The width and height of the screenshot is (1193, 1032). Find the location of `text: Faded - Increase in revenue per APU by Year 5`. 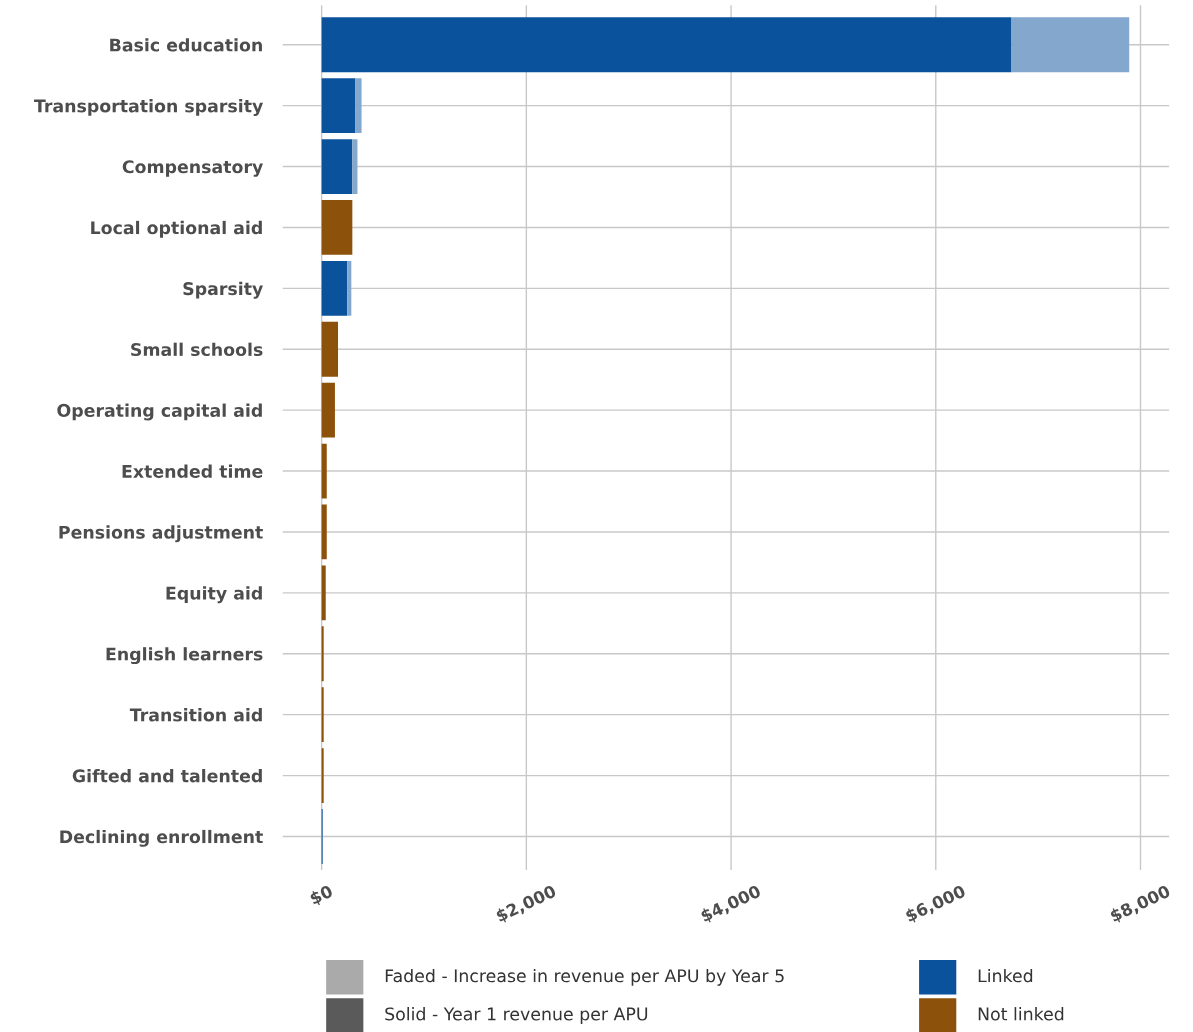

text: Faded - Increase in revenue per APU by Year 5 is located at coordinates (584, 977).